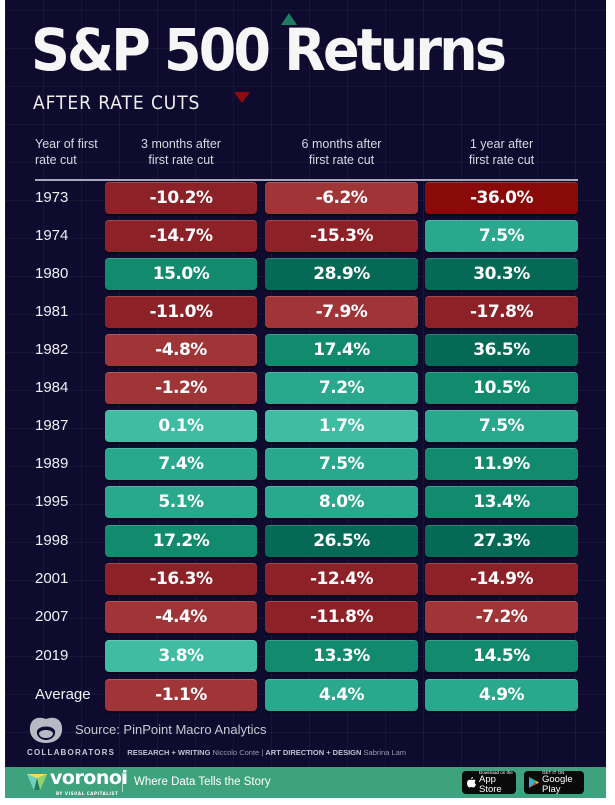 The width and height of the screenshot is (615, 805). What do you see at coordinates (52, 655) in the screenshot?
I see `row-label-year: 2019` at bounding box center [52, 655].